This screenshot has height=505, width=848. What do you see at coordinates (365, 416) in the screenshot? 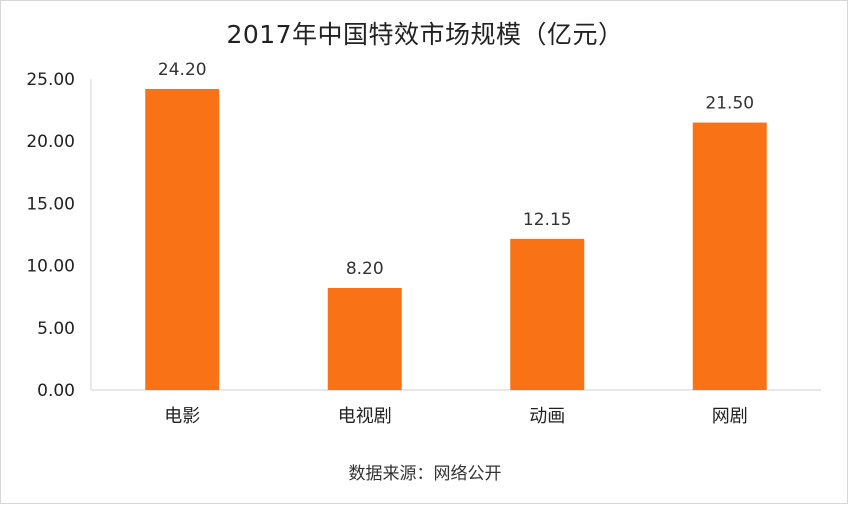
I see `x-tick-label: 电视剧` at bounding box center [365, 416].